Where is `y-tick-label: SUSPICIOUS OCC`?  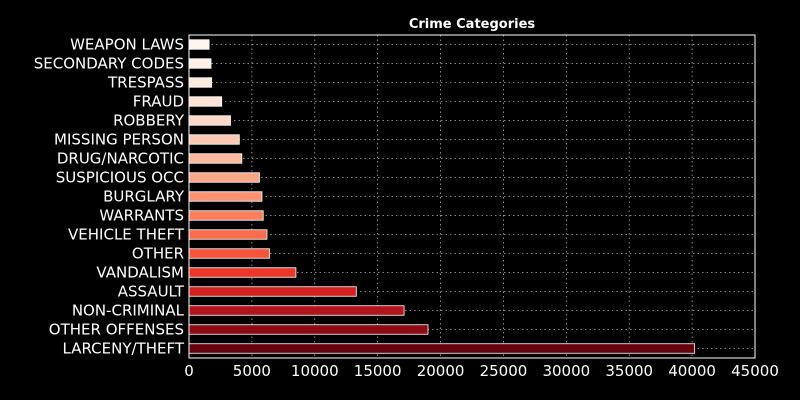
y-tick-label: SUSPICIOUS OCC is located at coordinates (120, 178).